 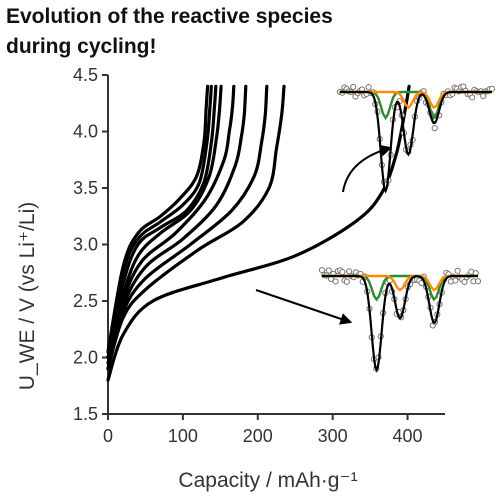 I want to click on arrow-upper, so click(x=367, y=168).